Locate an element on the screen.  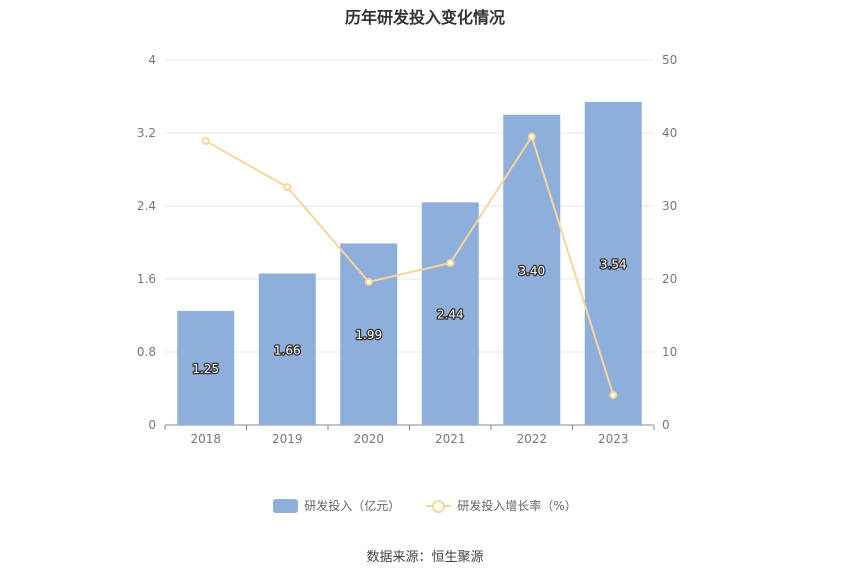
y-left-tick-label: 0 is located at coordinates (152, 425).